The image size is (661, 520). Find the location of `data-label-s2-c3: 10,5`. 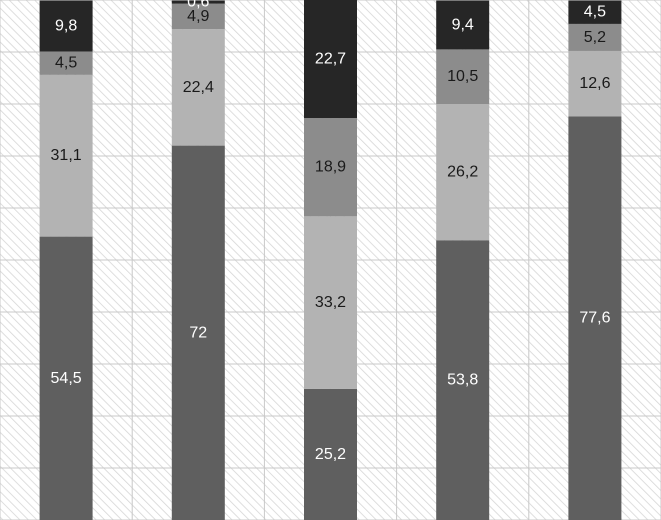

data-label-s2-c3: 10,5 is located at coordinates (462, 76).